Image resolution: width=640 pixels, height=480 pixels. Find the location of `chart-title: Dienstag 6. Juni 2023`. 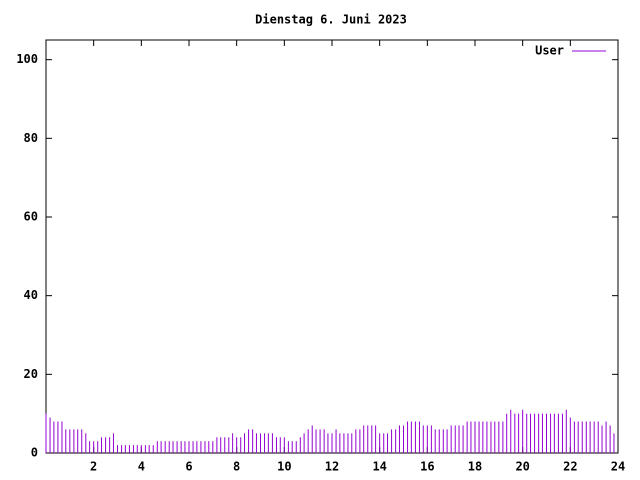

chart-title: Dienstag 6. Juni 2023 is located at coordinates (331, 20).